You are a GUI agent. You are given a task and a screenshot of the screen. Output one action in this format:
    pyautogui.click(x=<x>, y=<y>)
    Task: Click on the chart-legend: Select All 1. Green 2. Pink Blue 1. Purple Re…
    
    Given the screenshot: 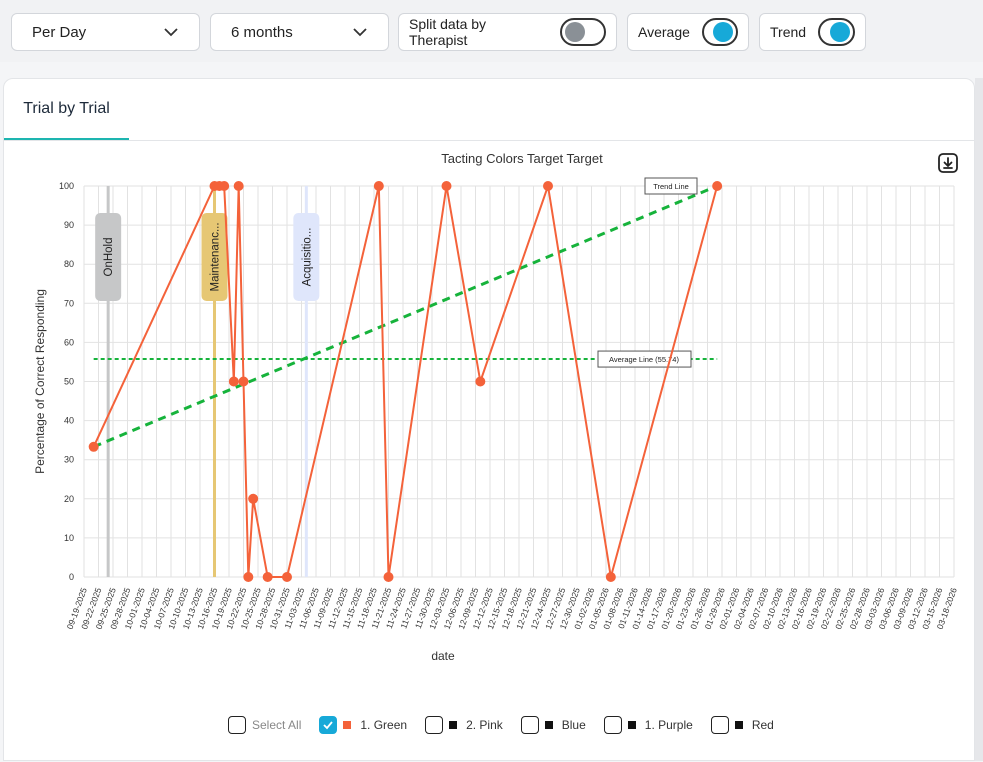 What is the action you would take?
    pyautogui.click(x=510, y=725)
    